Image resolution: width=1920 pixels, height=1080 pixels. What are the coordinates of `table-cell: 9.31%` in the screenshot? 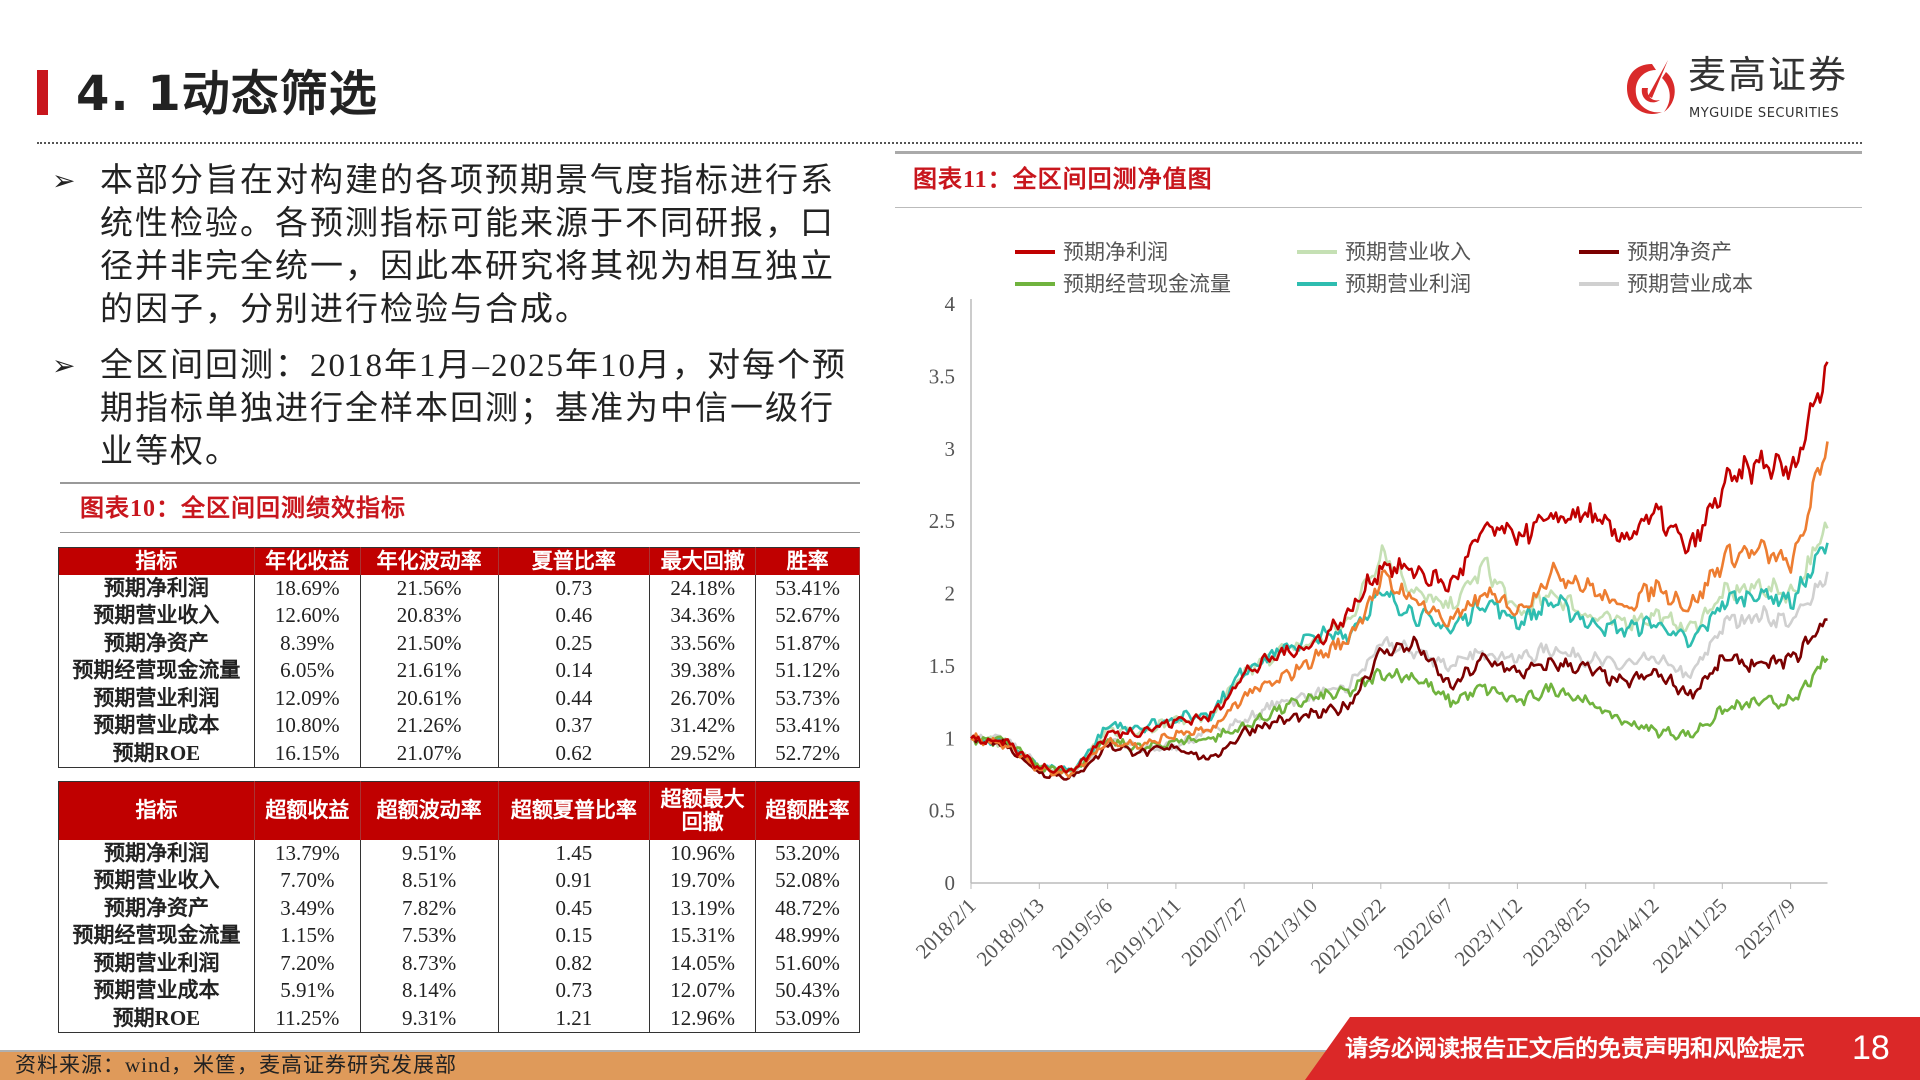 It's located at (429, 1018).